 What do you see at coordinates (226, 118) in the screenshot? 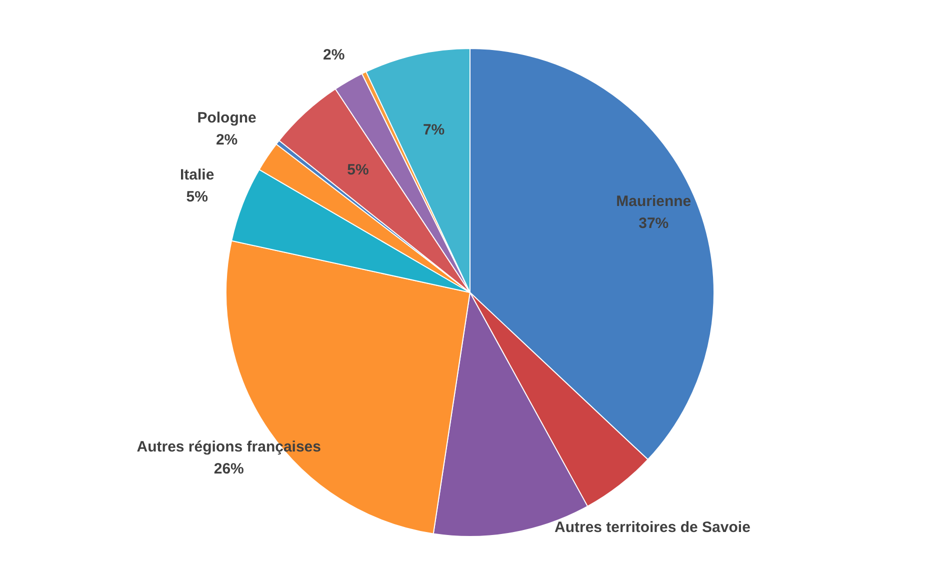
I see `slice-label: Pologne` at bounding box center [226, 118].